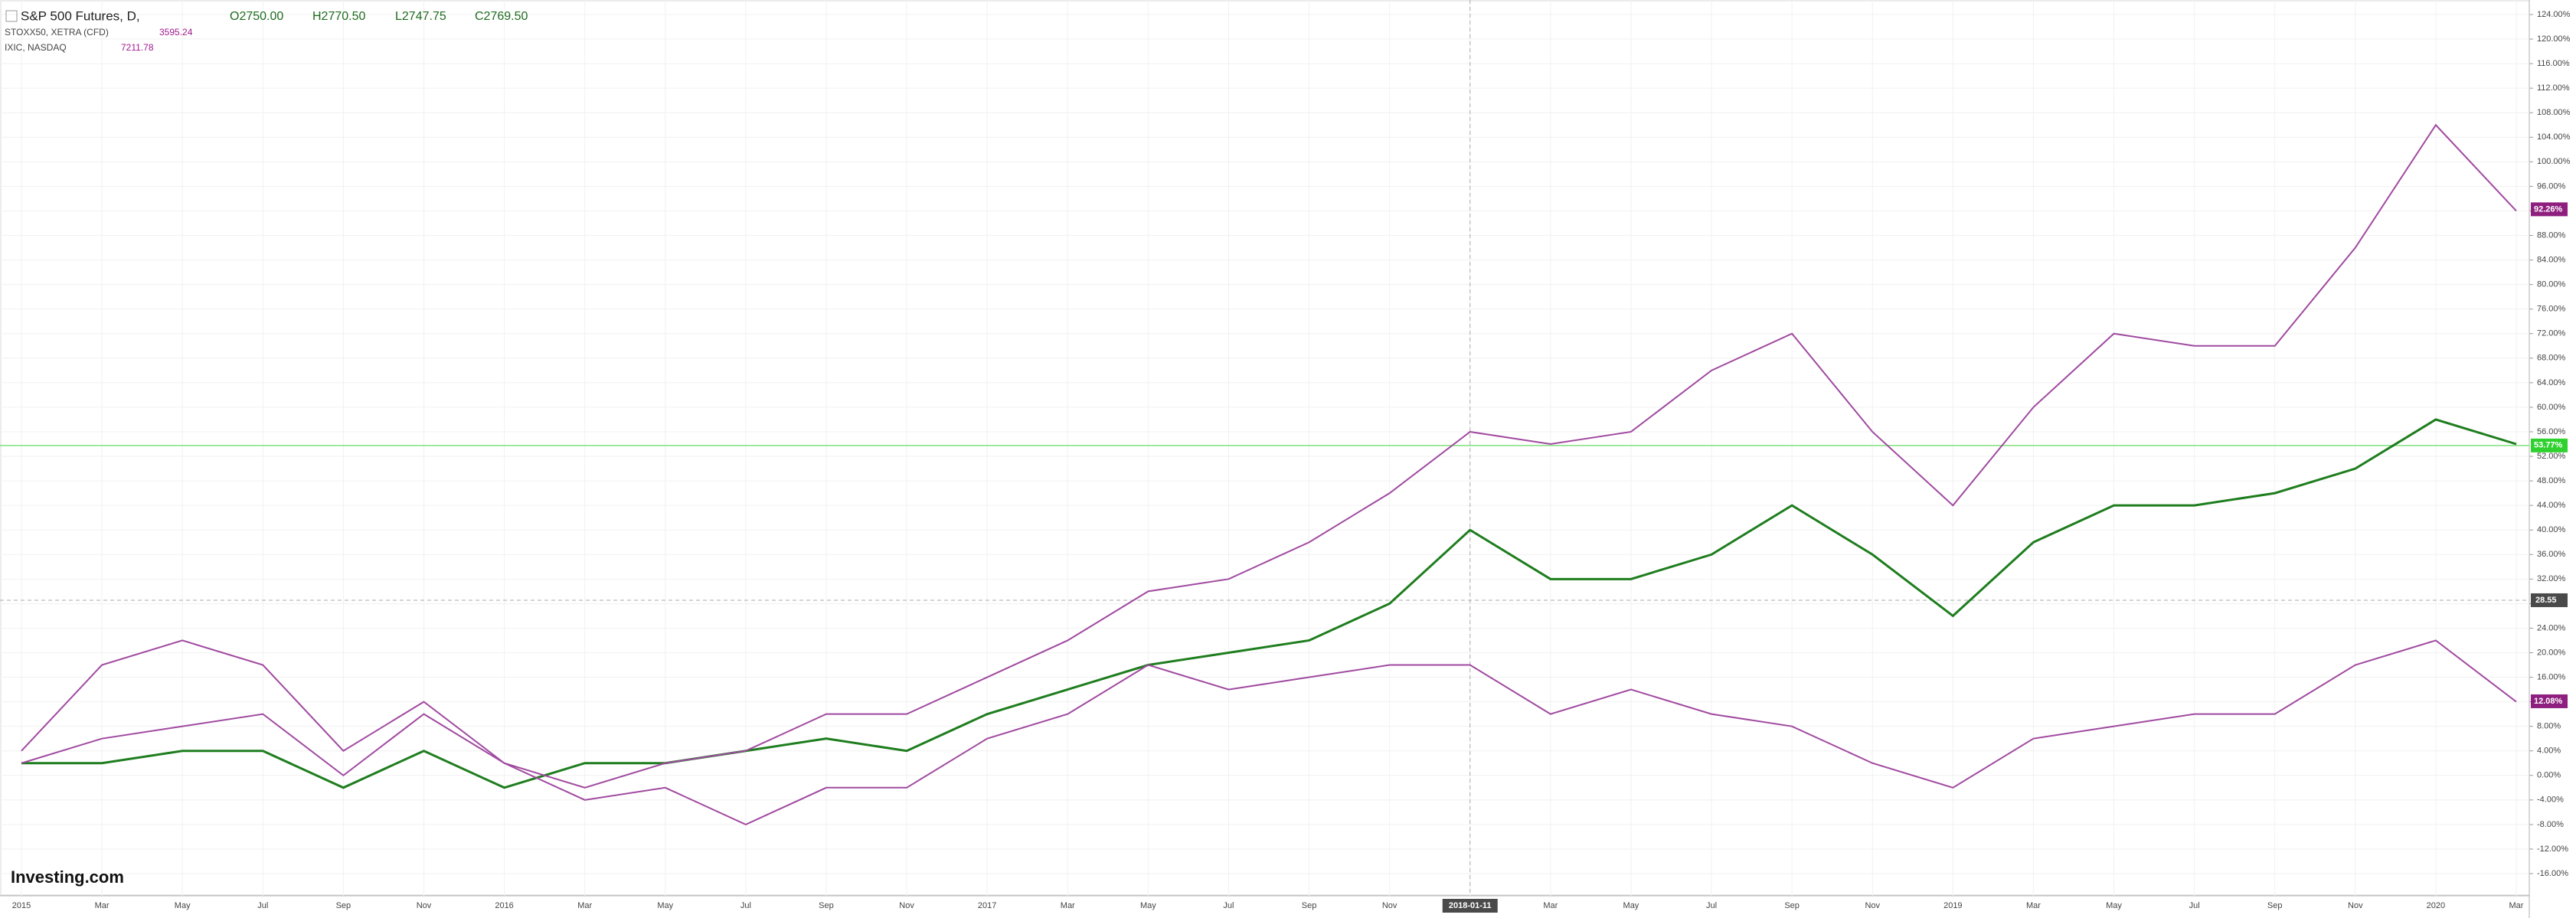  What do you see at coordinates (57, 32) in the screenshot?
I see `legend-entry: STOXX50, XETRA (CFD)` at bounding box center [57, 32].